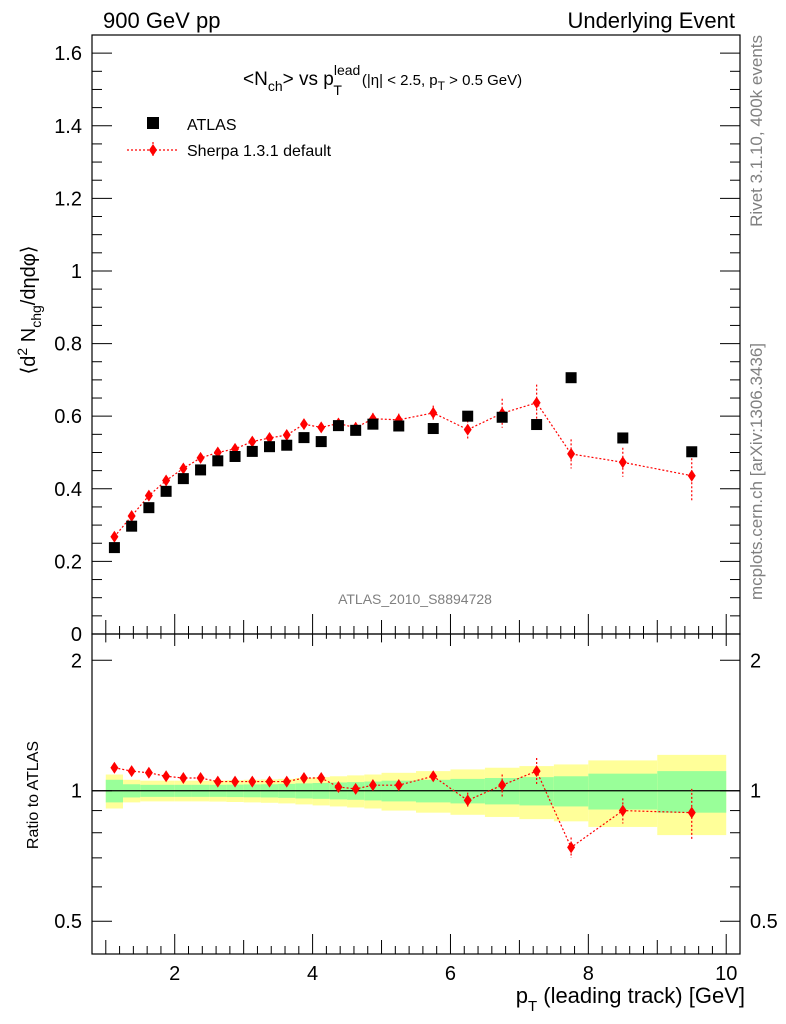 Image resolution: width=786 pixels, height=1024 pixels. I want to click on ratio-y-tick-label: 2, so click(76, 661).